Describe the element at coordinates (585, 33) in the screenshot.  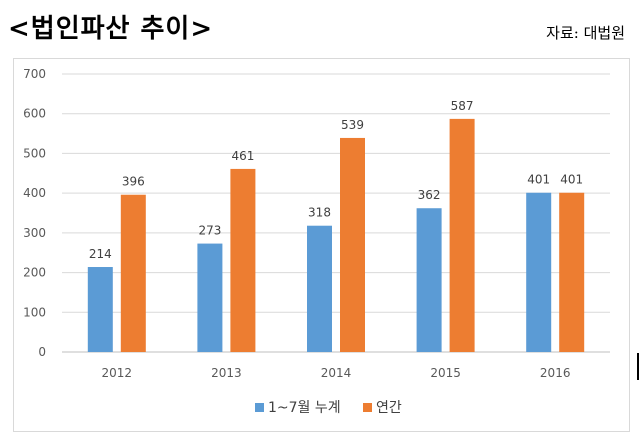
I see `source-note: 자료: 대법원` at that location.